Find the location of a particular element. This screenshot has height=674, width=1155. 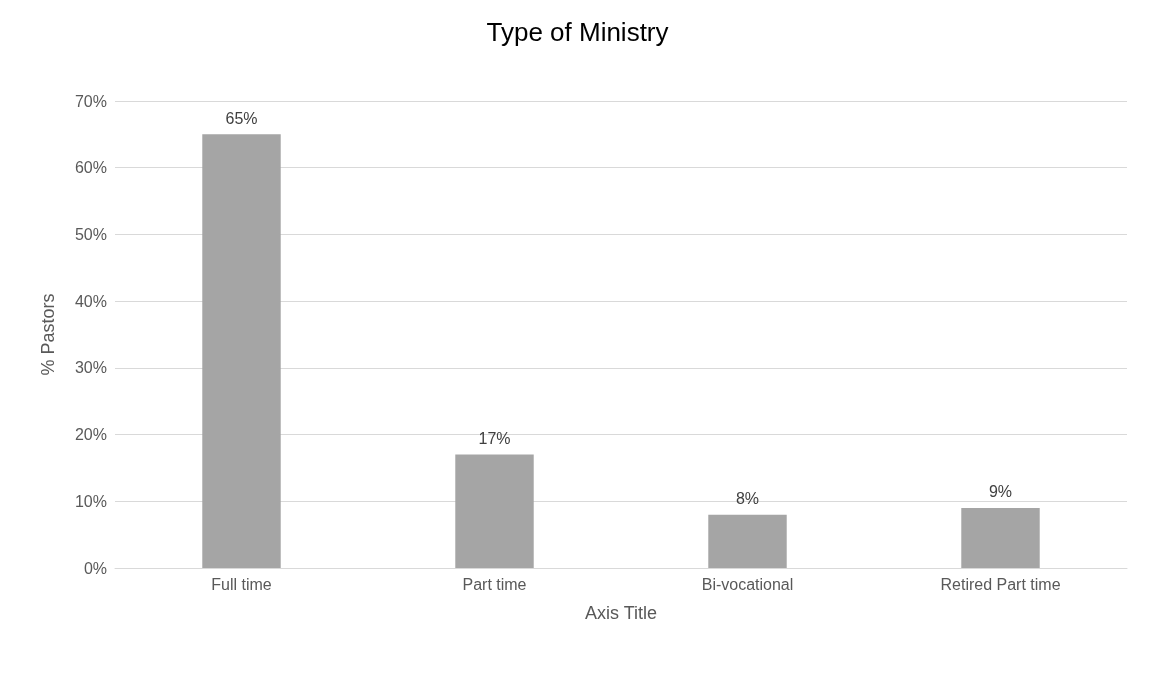

data-label: 17% is located at coordinates (494, 439).